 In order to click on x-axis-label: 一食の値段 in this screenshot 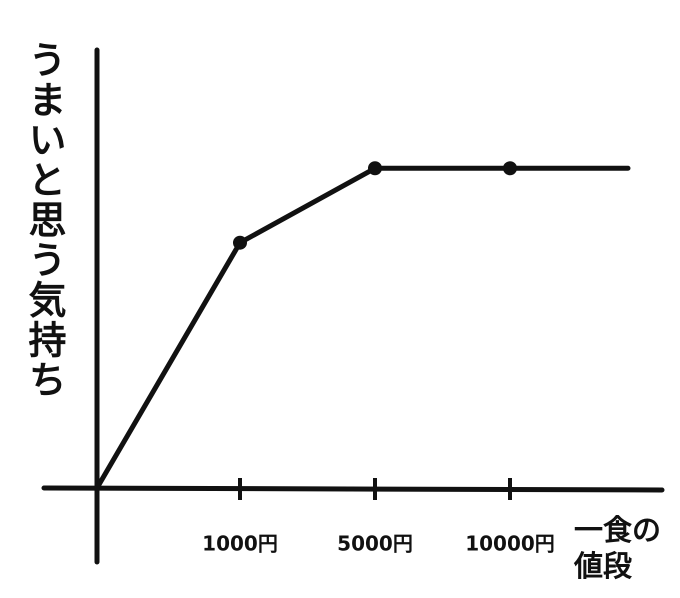, I will do `click(618, 548)`.